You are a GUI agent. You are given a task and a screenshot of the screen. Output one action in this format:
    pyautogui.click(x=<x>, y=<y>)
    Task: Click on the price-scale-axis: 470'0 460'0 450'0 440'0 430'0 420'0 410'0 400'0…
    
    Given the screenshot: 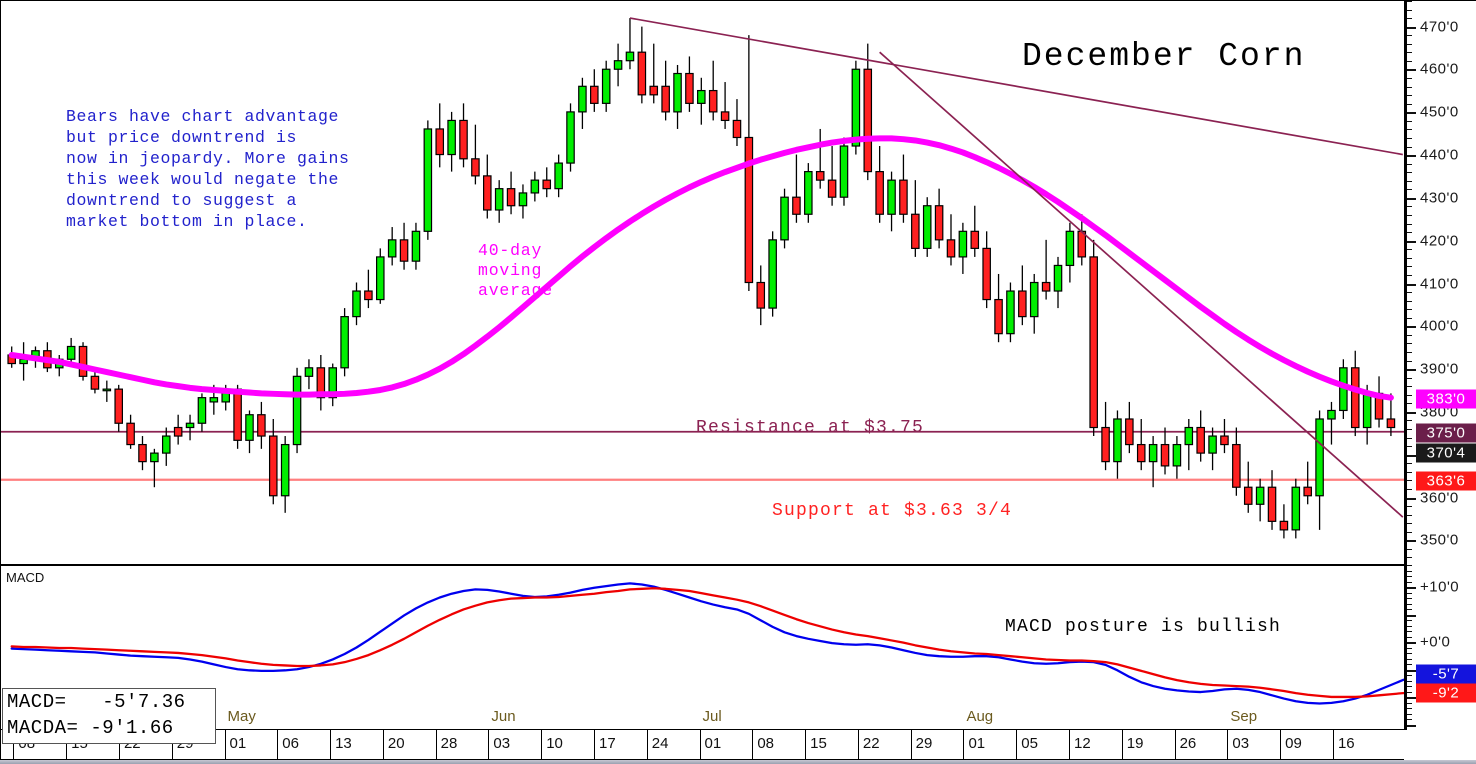 What is the action you would take?
    pyautogui.click(x=1440, y=283)
    